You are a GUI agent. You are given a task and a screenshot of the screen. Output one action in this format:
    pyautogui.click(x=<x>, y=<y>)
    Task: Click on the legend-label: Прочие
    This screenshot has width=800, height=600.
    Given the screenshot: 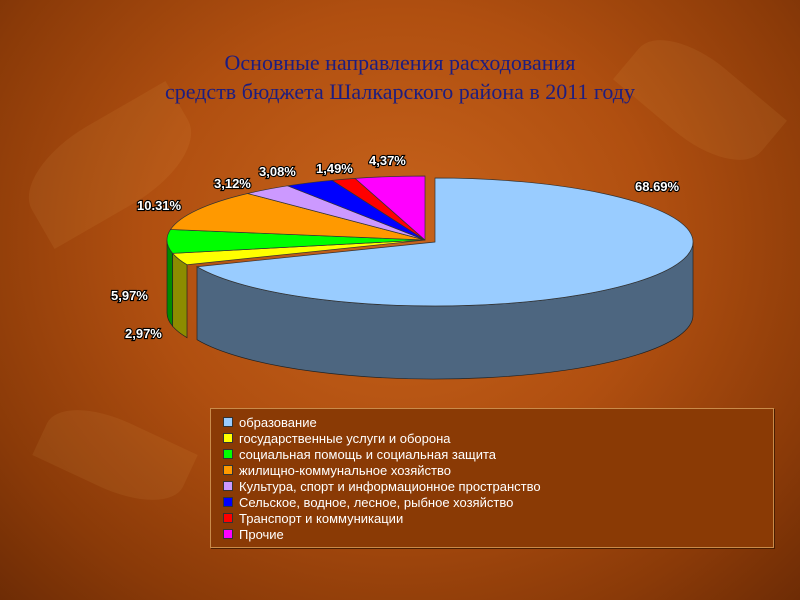 What is the action you would take?
    pyautogui.click(x=261, y=534)
    